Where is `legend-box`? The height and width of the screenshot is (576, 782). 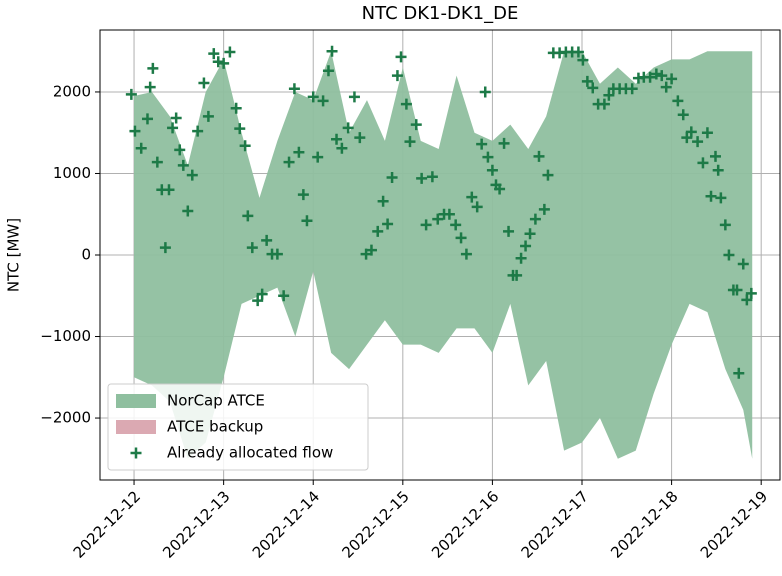
legend-box is located at coordinates (238, 427).